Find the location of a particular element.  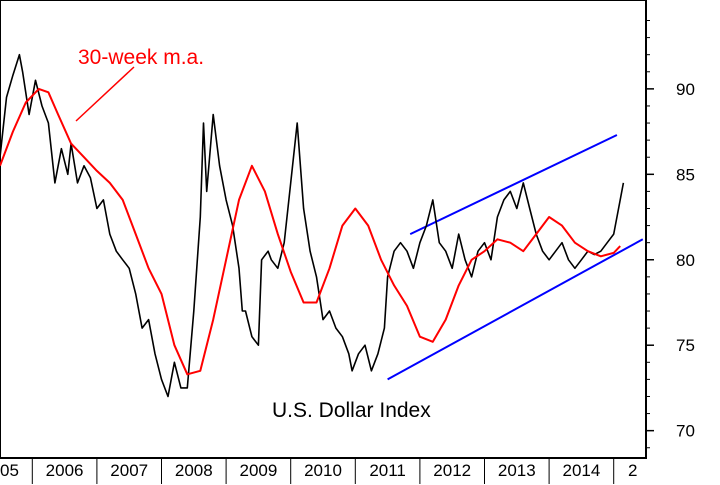

x-tick-label: 2009 is located at coordinates (258, 470).